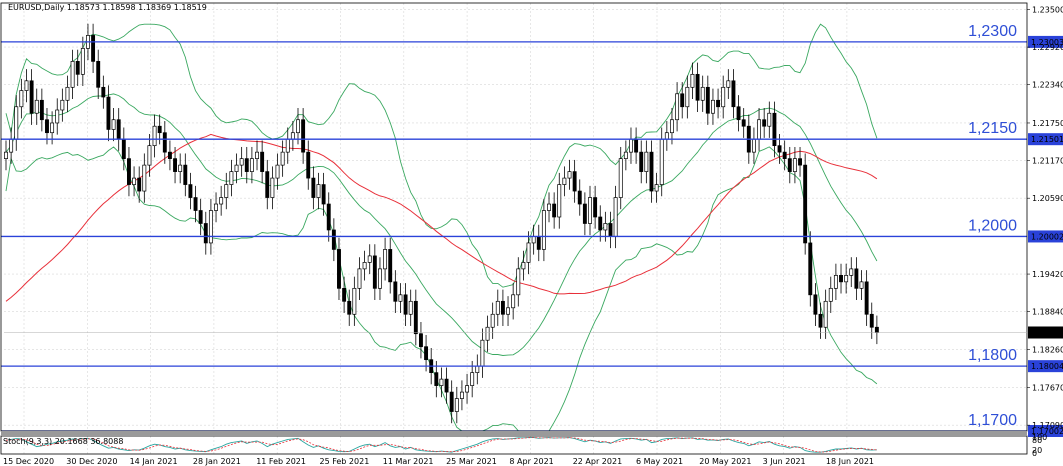 The height and width of the screenshot is (466, 1063). I want to click on date-tick-label: 6 May 2021, so click(659, 461).